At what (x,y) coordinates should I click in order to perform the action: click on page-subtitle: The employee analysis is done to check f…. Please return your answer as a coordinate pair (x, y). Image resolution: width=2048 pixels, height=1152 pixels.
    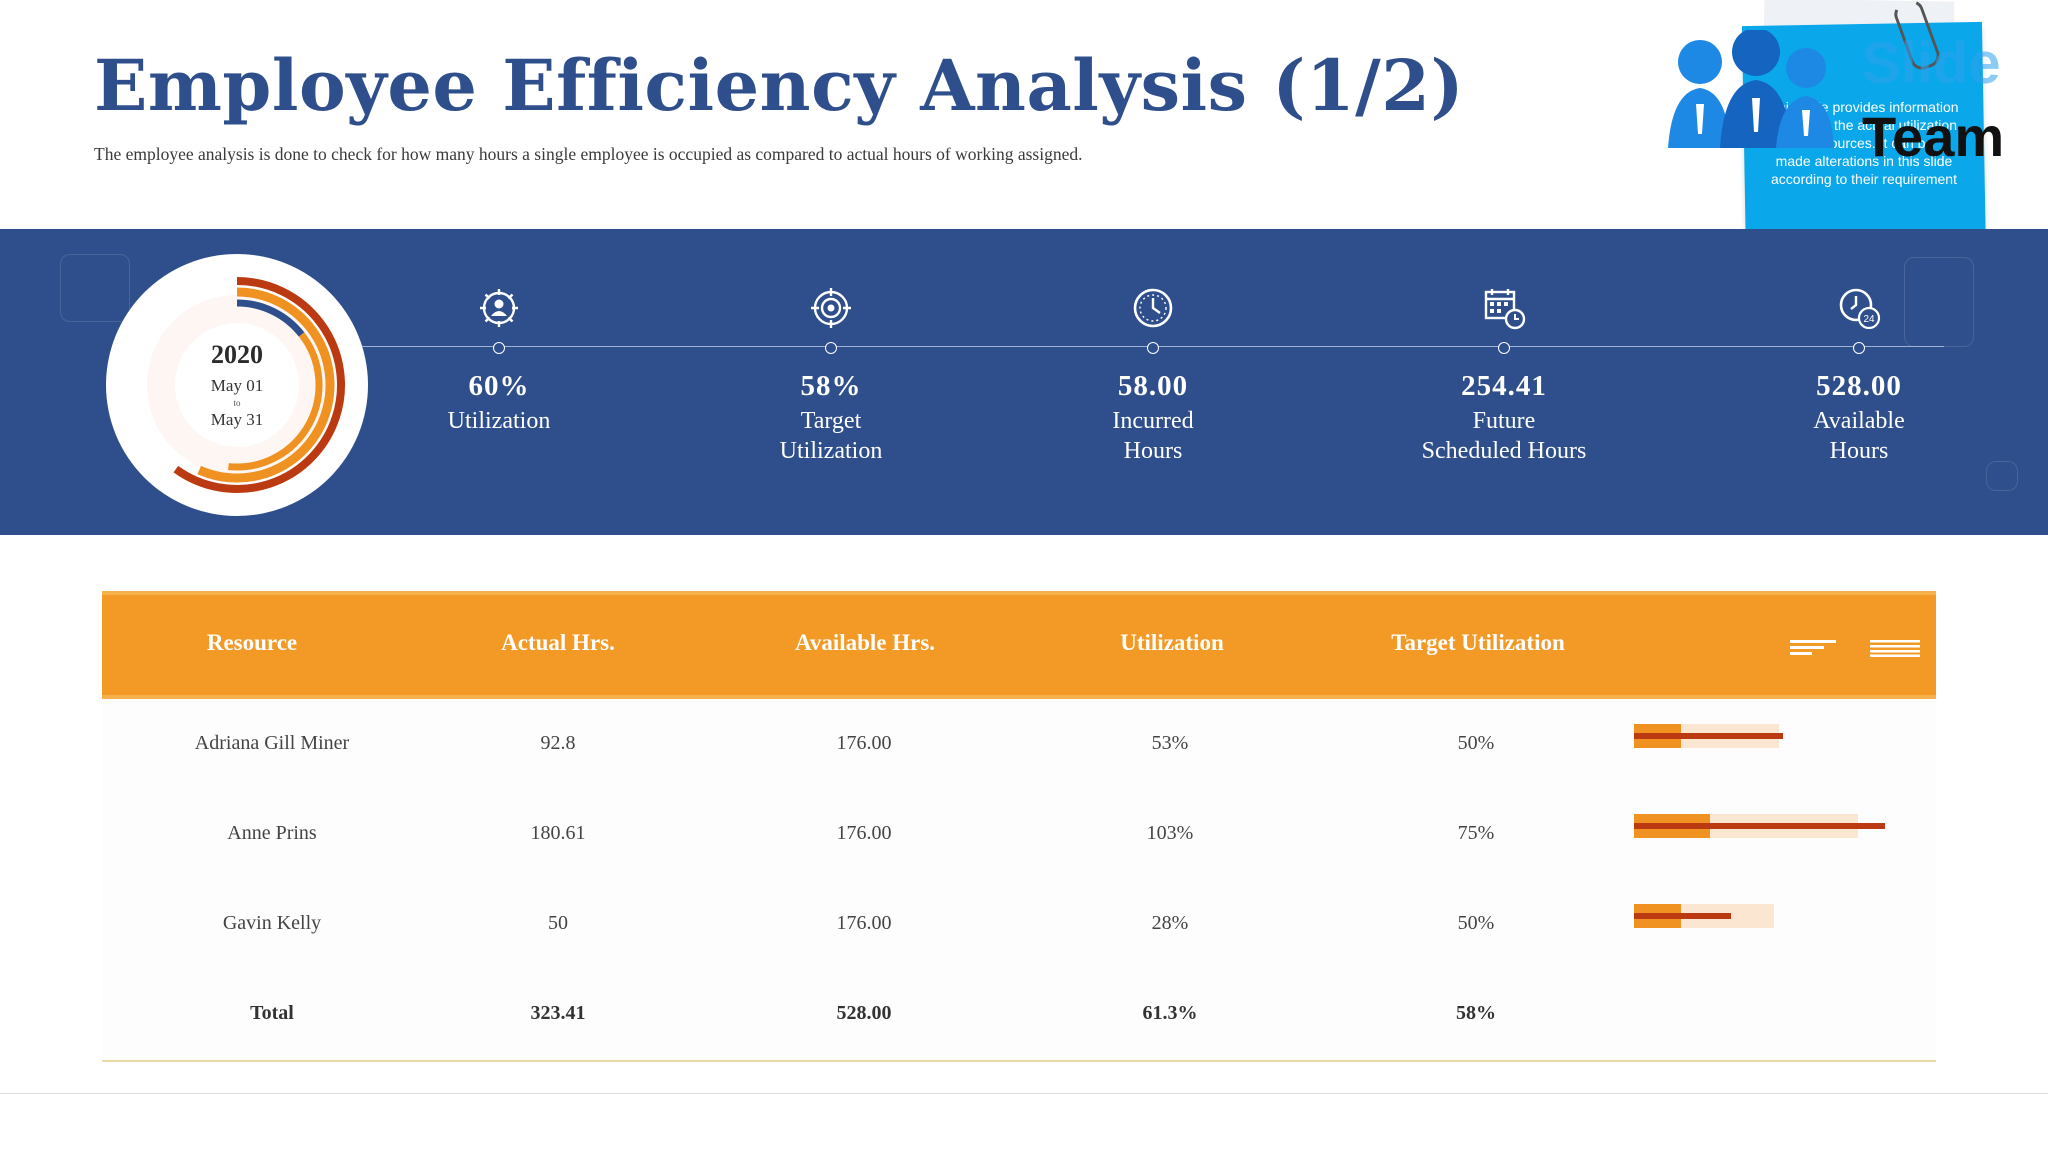
    Looking at the image, I should click on (588, 154).